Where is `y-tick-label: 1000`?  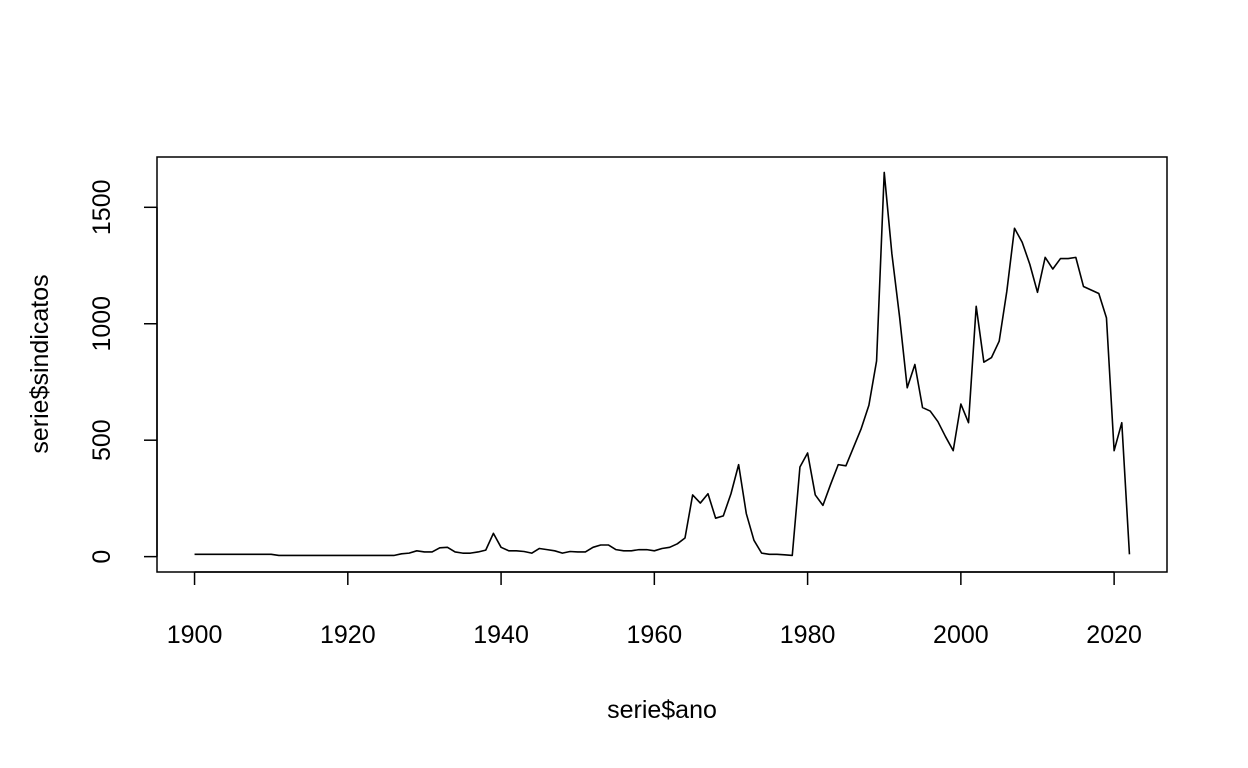 y-tick-label: 1000 is located at coordinates (102, 324).